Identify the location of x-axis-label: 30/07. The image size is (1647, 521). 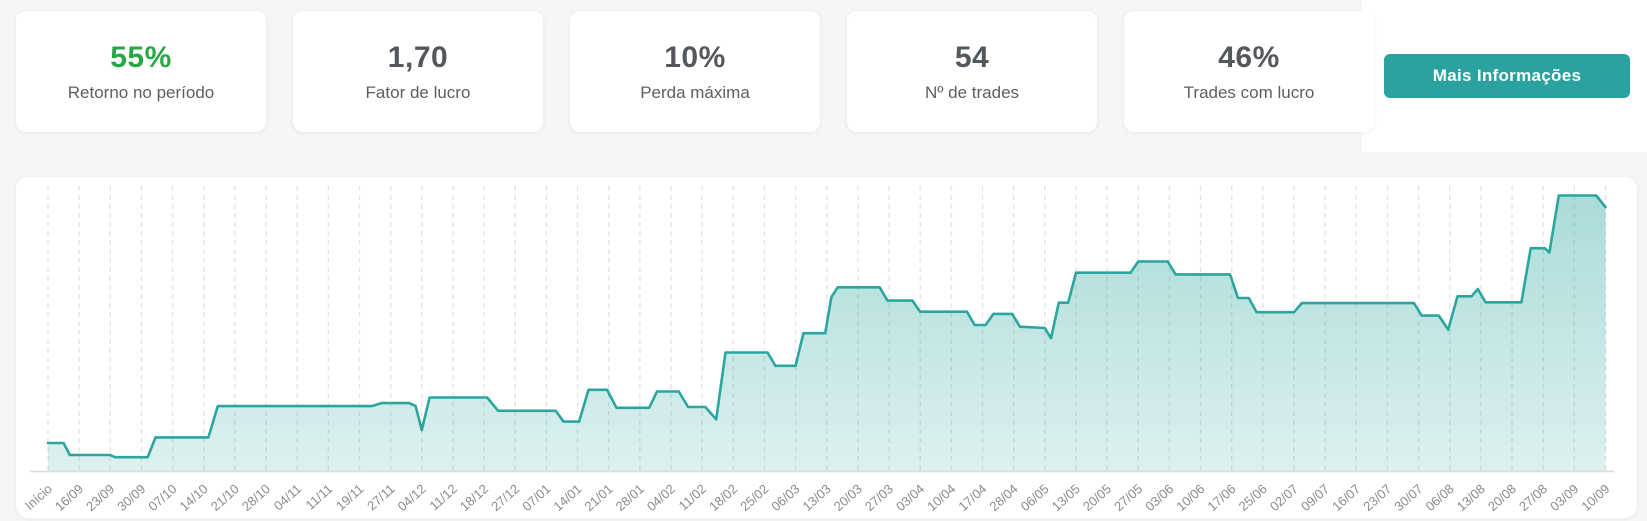
(1408, 497).